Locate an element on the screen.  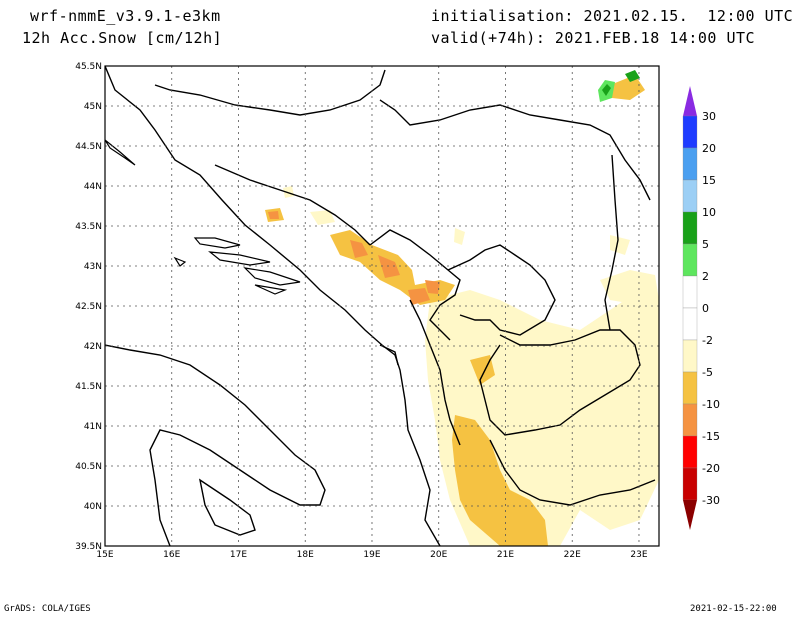
lon-tick-label: 18E is located at coordinates (305, 555).